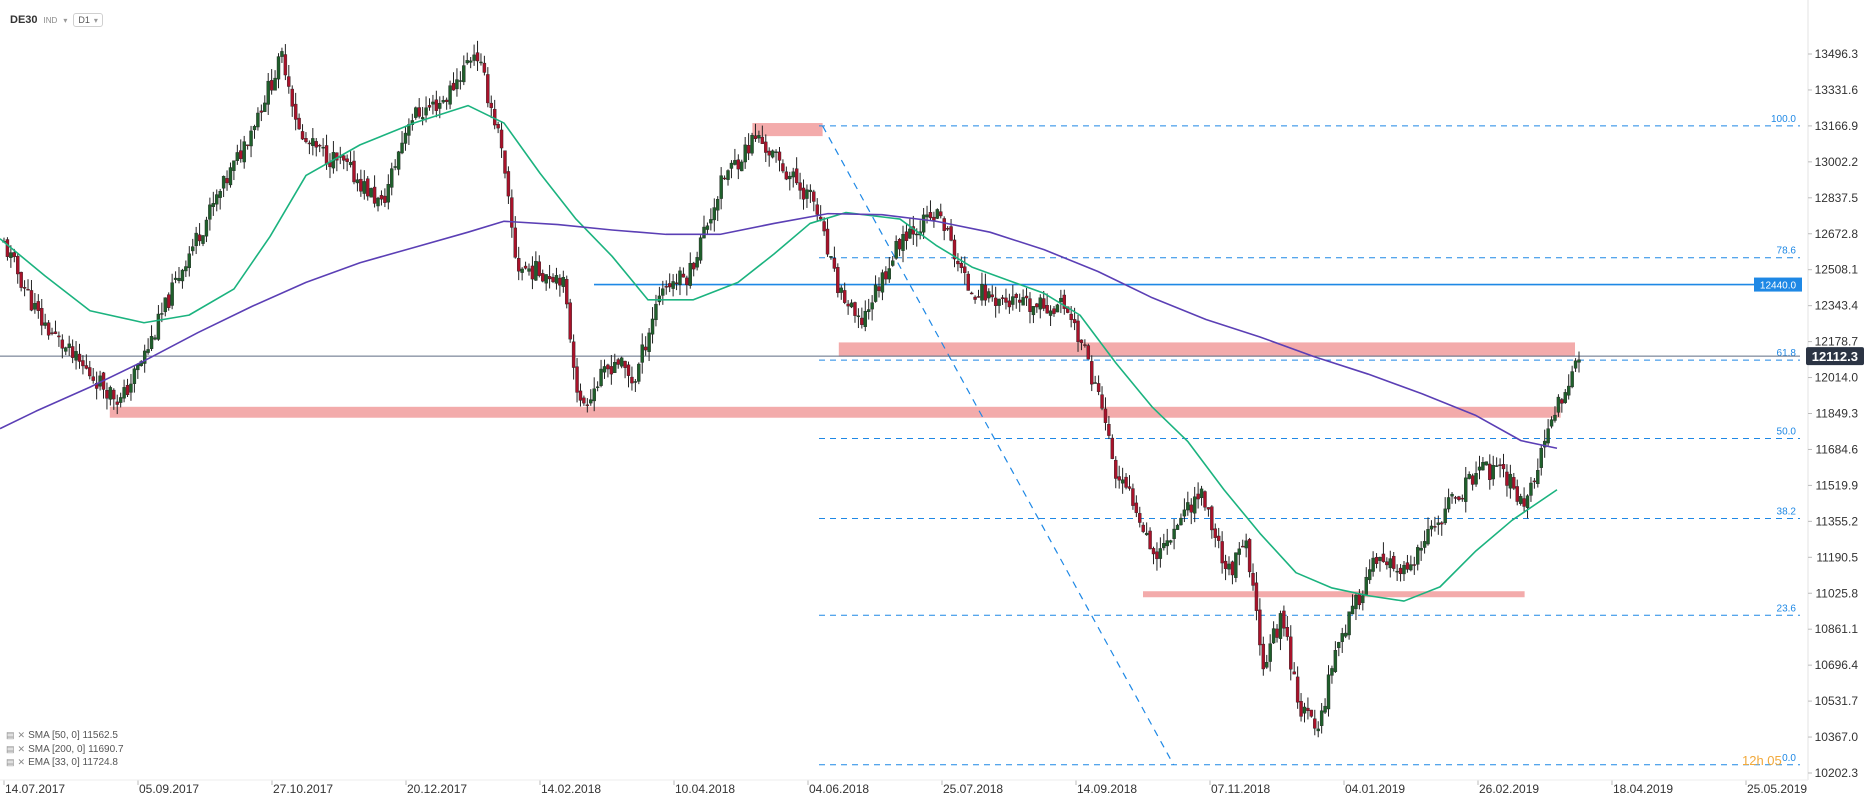  What do you see at coordinates (1643, 789) in the screenshot?
I see `time-tick-label: 18.04.2019` at bounding box center [1643, 789].